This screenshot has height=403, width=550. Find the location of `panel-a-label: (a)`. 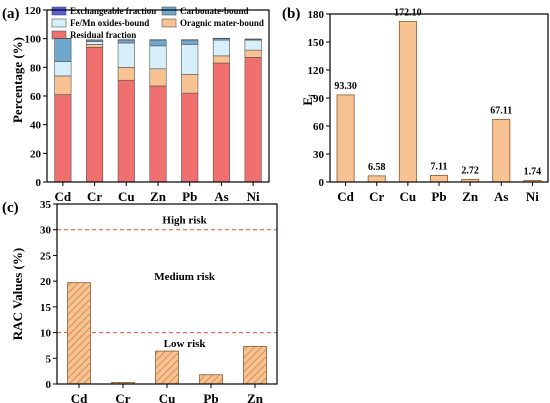

panel-a-label: (a) is located at coordinates (11, 14).